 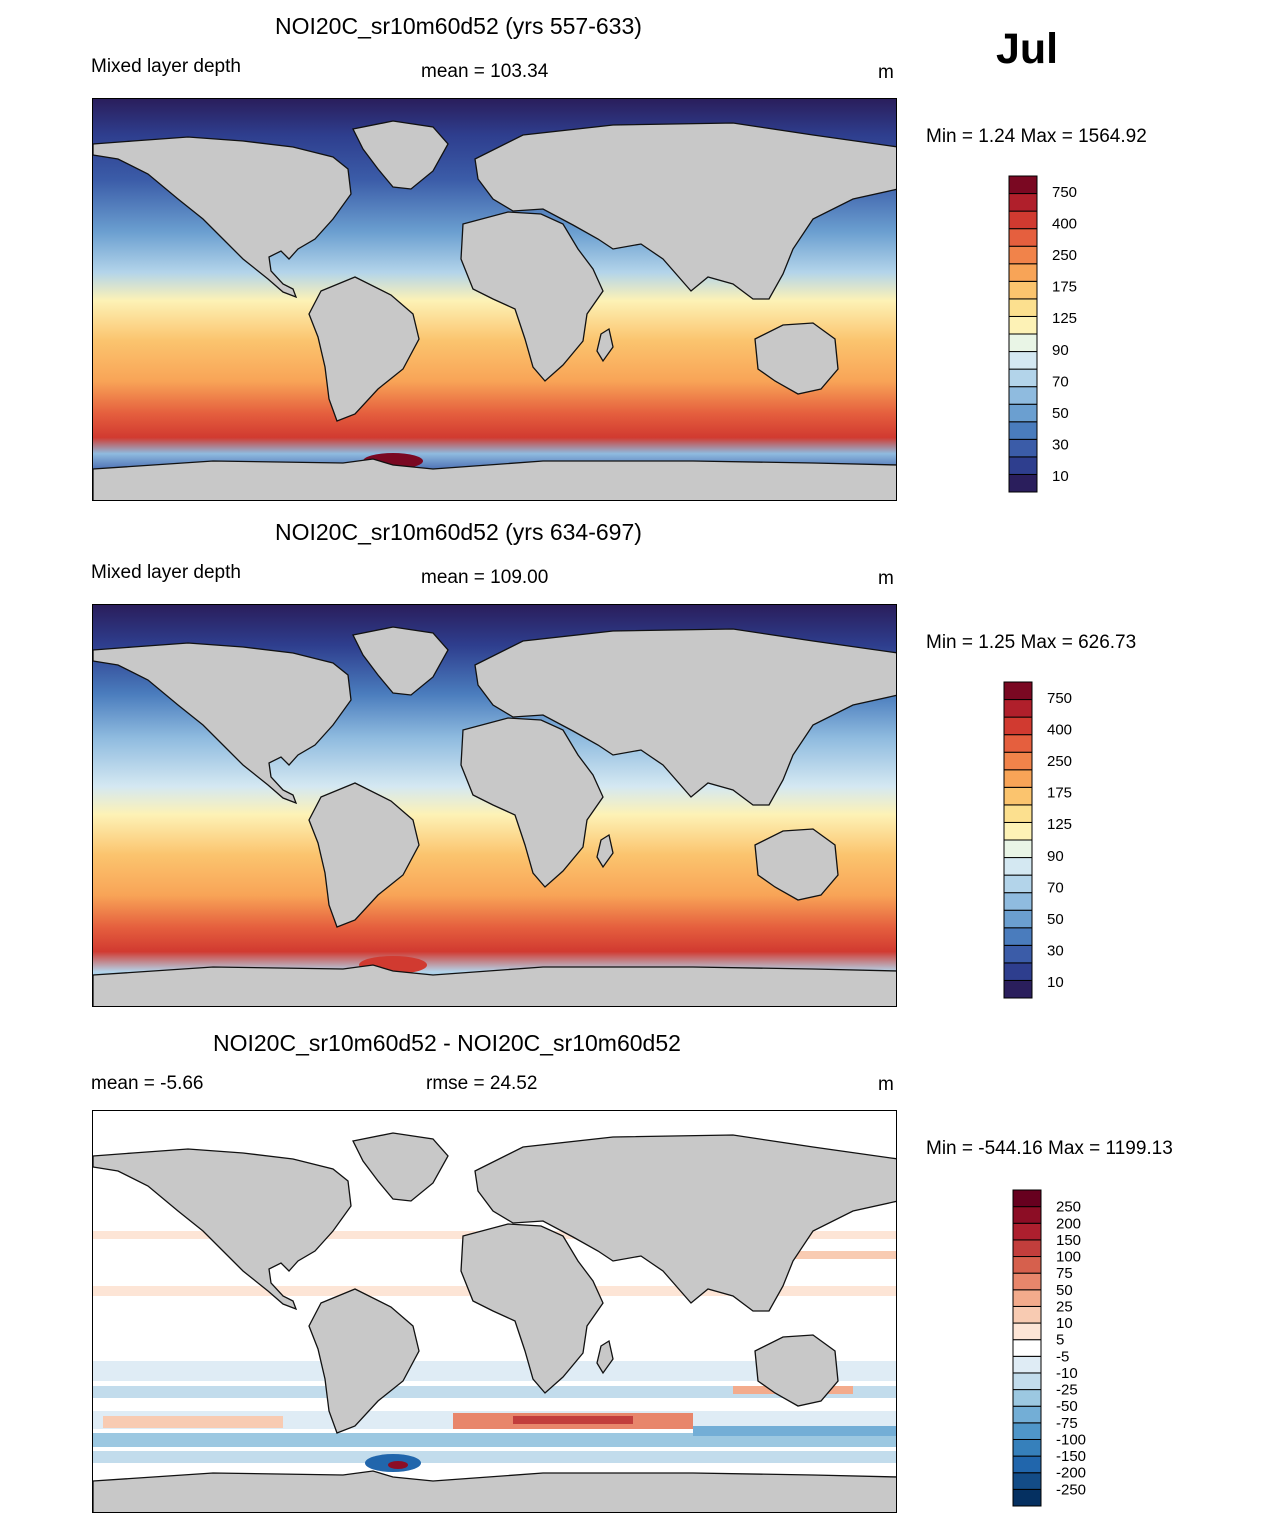 I want to click on colorbar-tick-label: 25, so click(x=1064, y=1306).